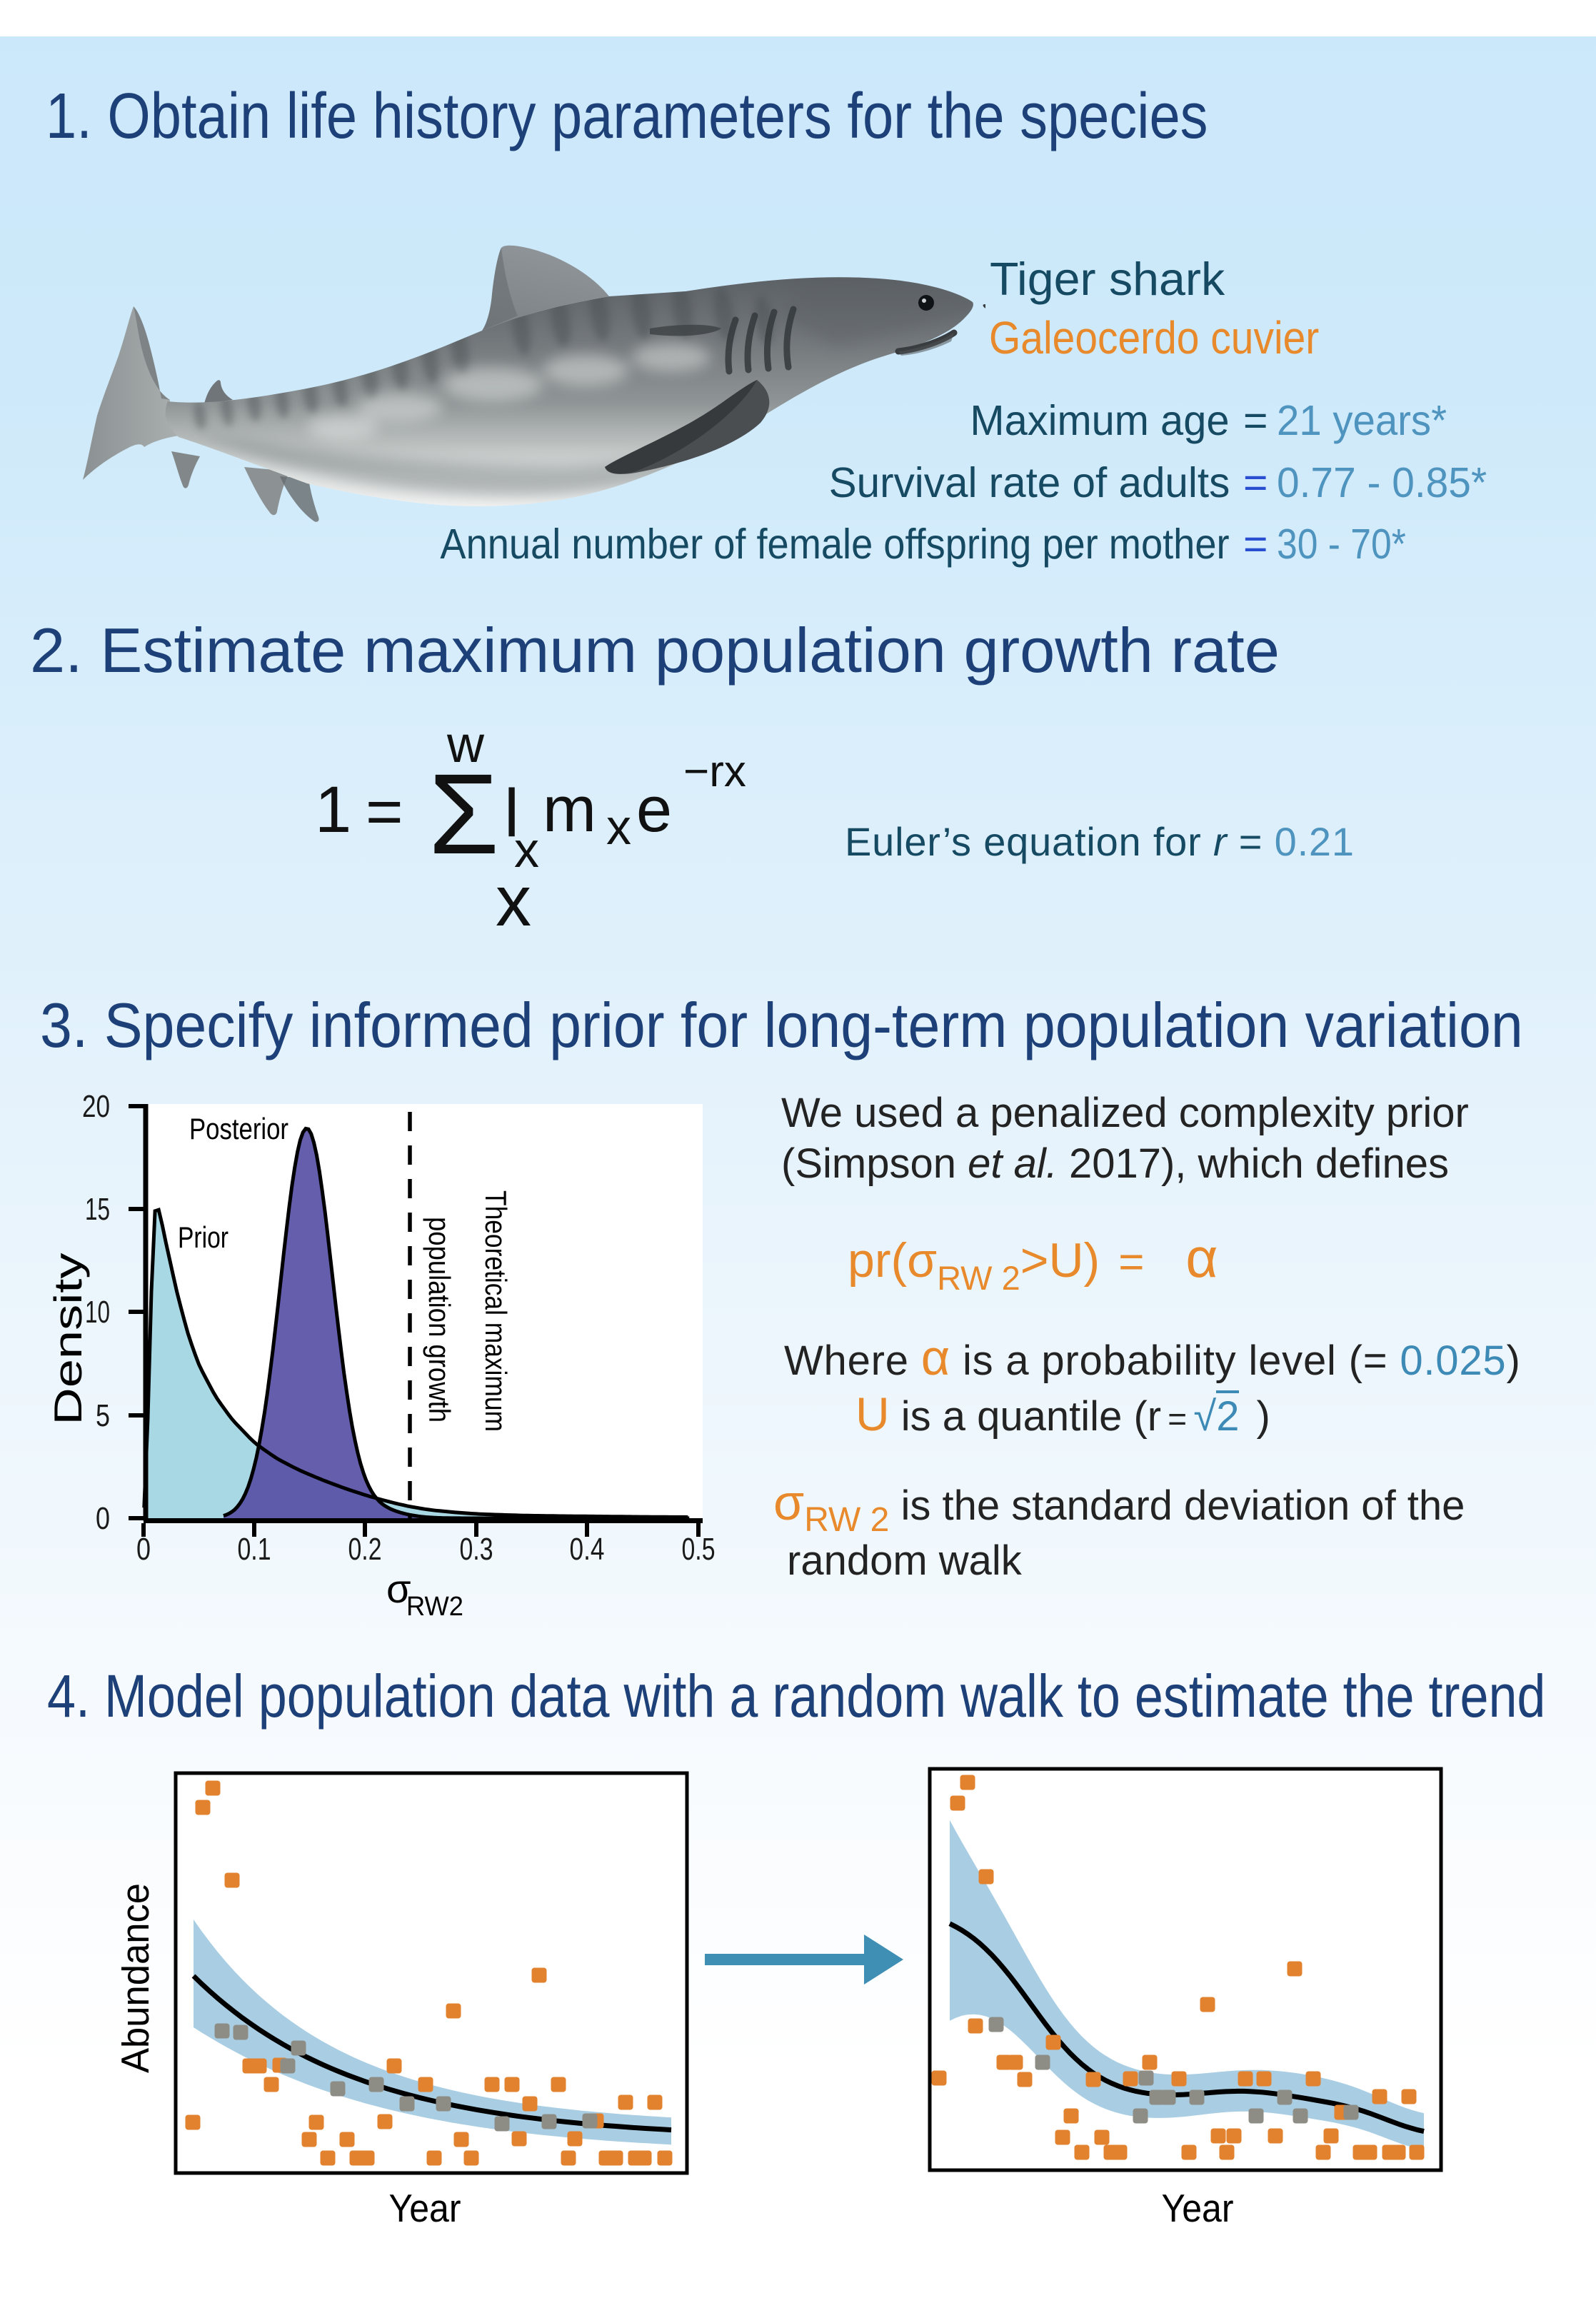 The height and width of the screenshot is (2303, 1596). What do you see at coordinates (103, 1415) in the screenshot?
I see `svg-text: 5` at bounding box center [103, 1415].